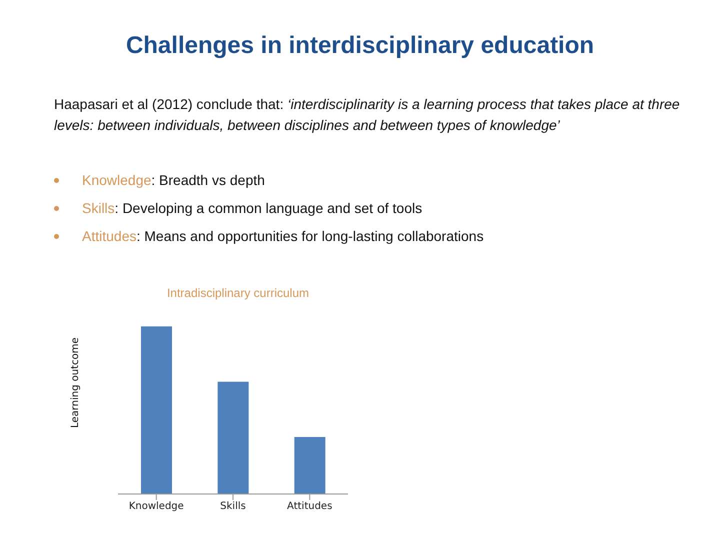 Image resolution: width=720 pixels, height=540 pixels. What do you see at coordinates (283, 236) in the screenshot?
I see `text: Attitudes: Means and opportunities for long-lasting collaborations` at bounding box center [283, 236].